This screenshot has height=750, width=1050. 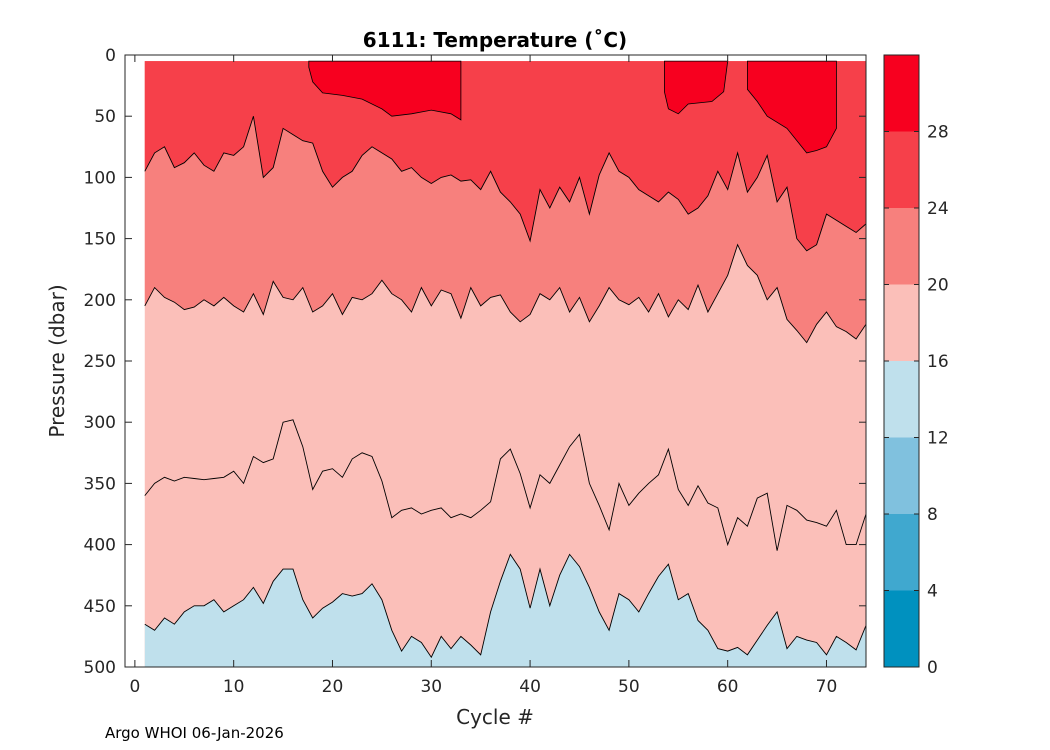 I want to click on y-tick-label: 0, so click(x=110, y=56).